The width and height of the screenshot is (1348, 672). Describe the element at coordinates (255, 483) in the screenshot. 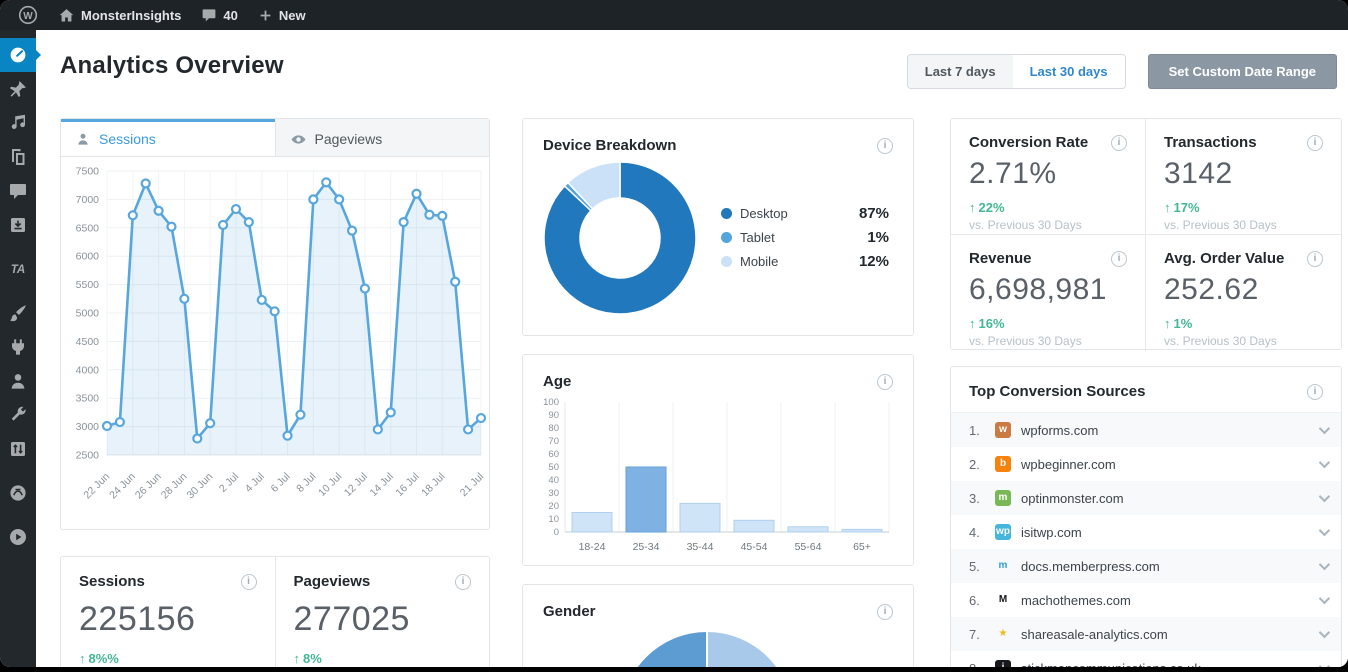

I see `svg-text: 4 Jul` at that location.